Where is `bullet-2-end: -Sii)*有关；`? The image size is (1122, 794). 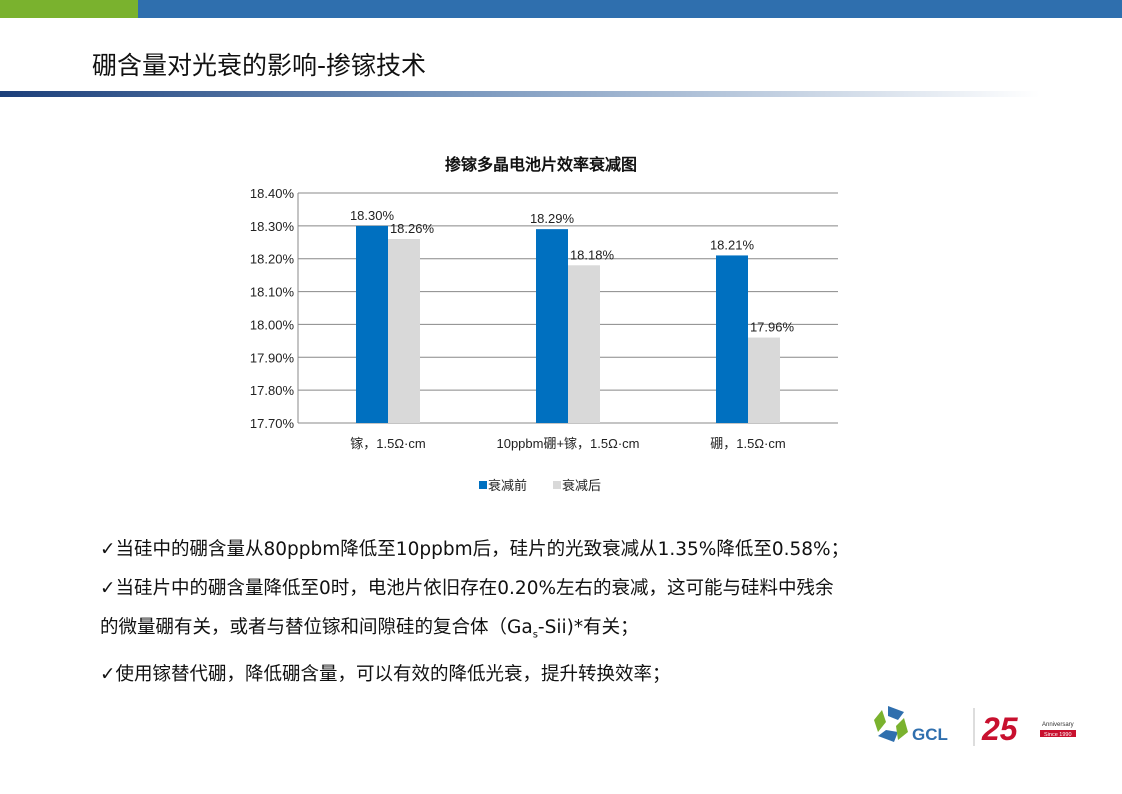
bullet-2-end: -Sii)*有关； is located at coordinates (588, 627).